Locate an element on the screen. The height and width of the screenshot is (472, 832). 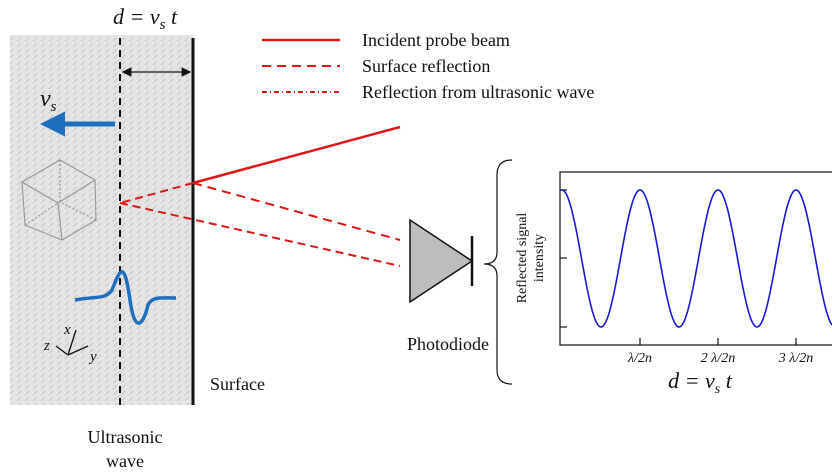
velocity-label: vs is located at coordinates (48, 100).